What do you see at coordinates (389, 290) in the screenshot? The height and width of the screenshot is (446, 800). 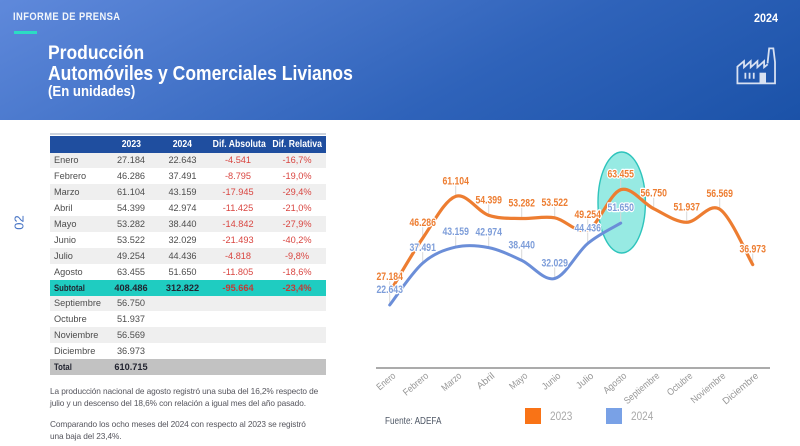 I see `svg-text: 22.643` at bounding box center [389, 290].